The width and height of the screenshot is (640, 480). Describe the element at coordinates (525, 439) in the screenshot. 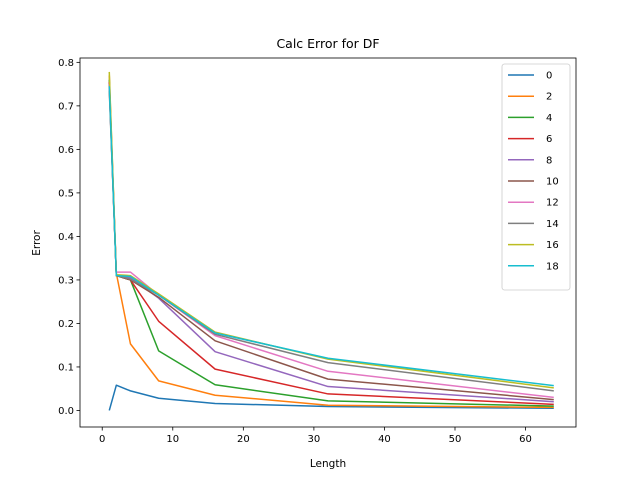

I see `x-tick-label: 60` at that location.